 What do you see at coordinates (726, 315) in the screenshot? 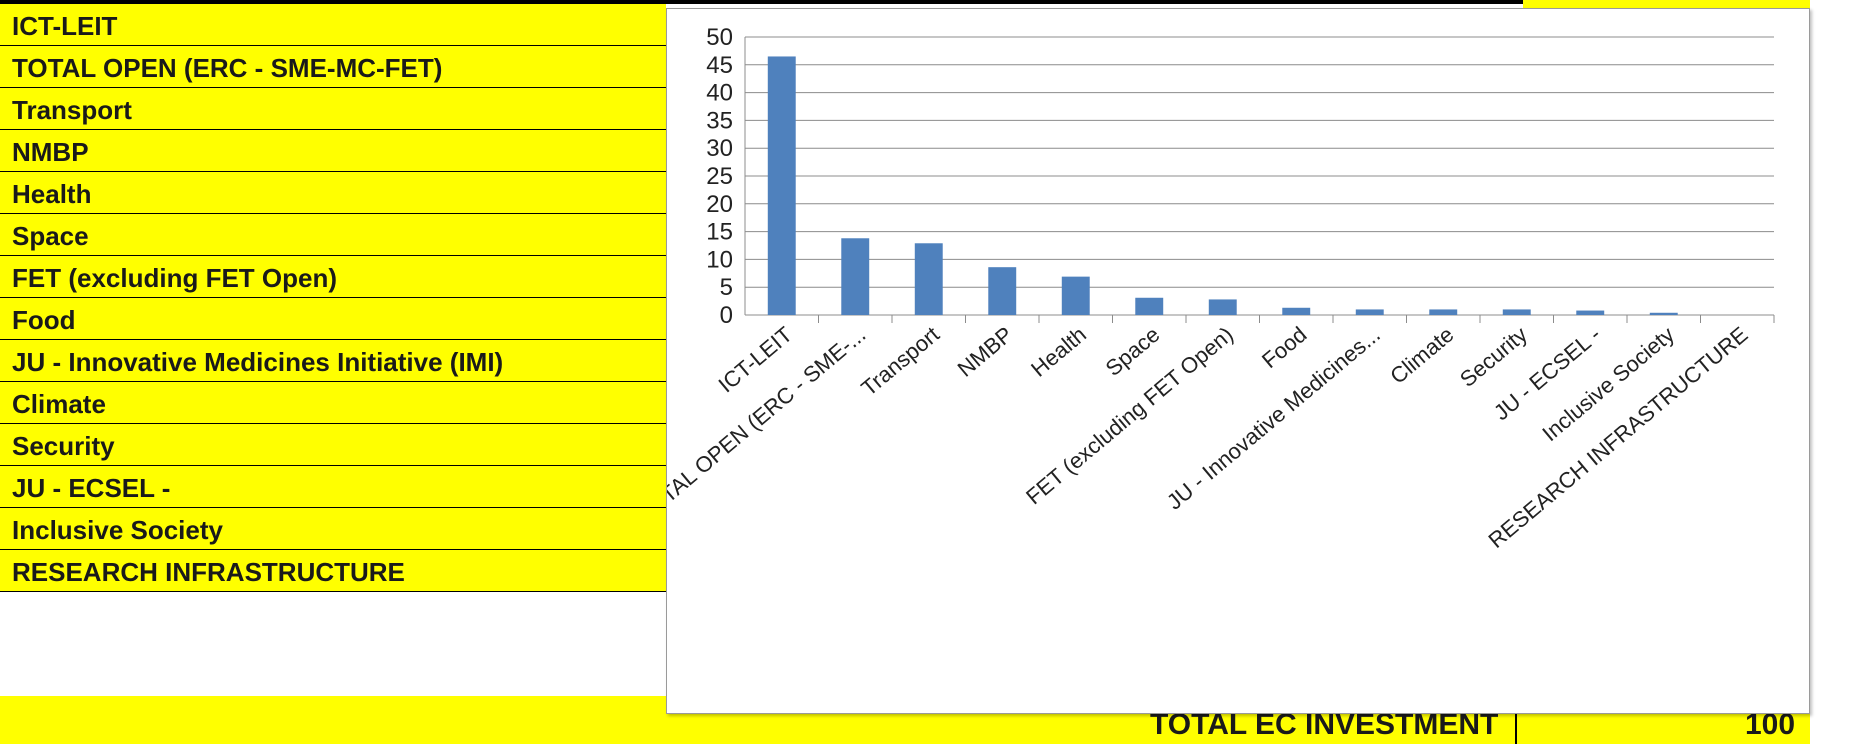
I see `y-tick-label: 0` at bounding box center [726, 315].